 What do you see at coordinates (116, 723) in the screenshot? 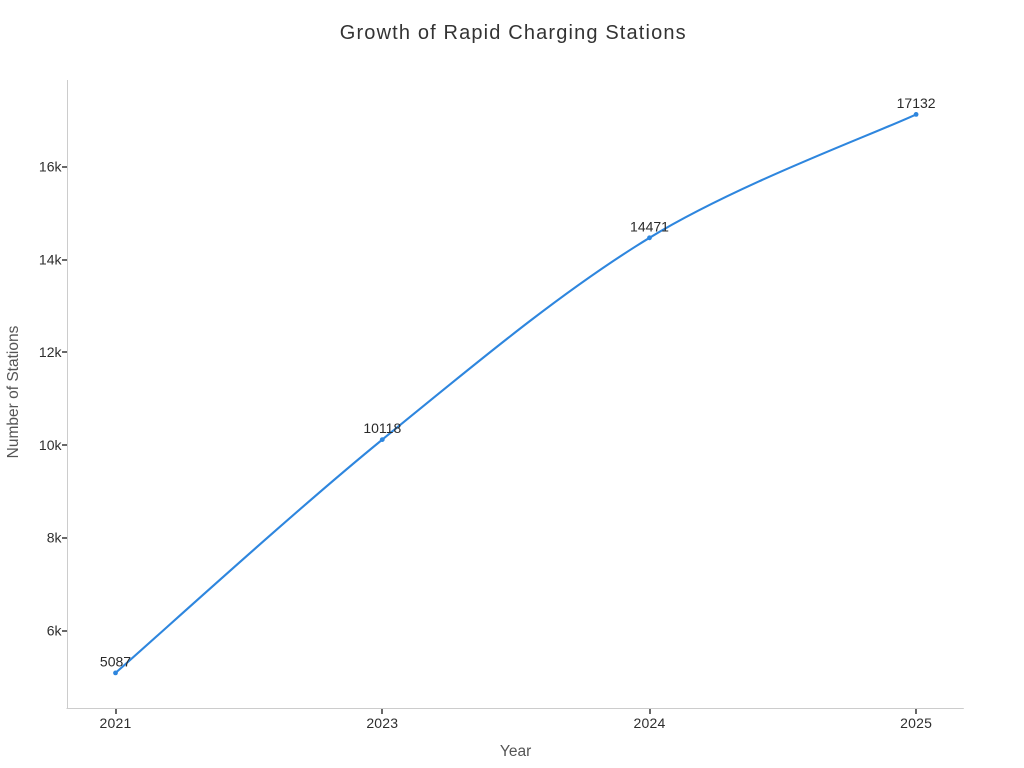
I see `svg-text: 2021` at bounding box center [116, 723].